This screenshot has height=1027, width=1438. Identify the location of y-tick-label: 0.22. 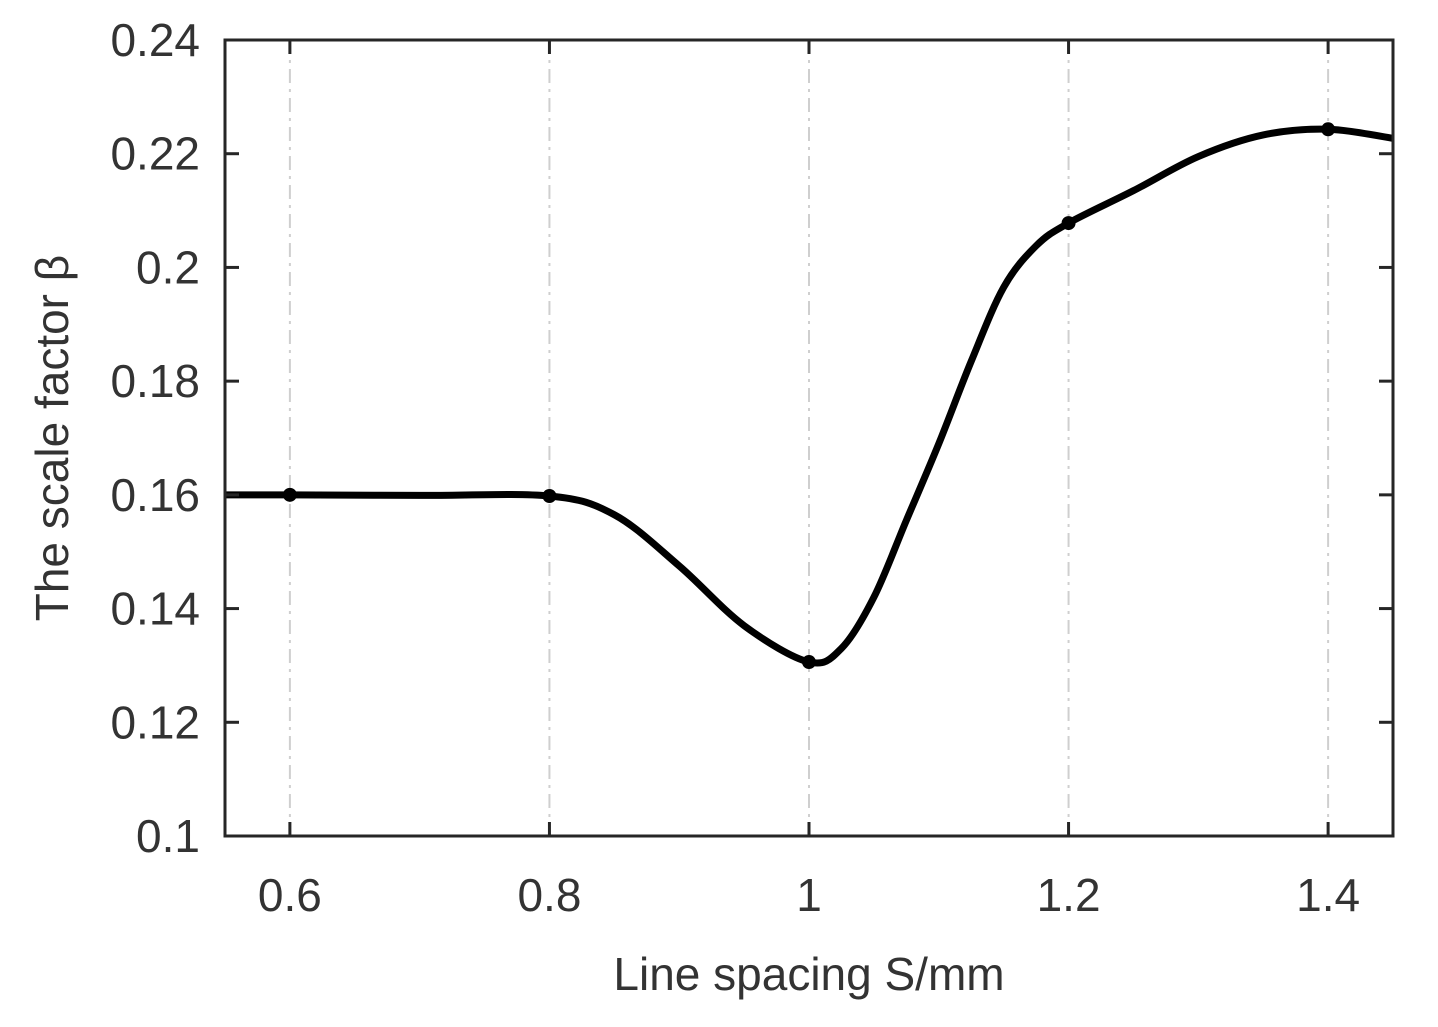
(155, 154).